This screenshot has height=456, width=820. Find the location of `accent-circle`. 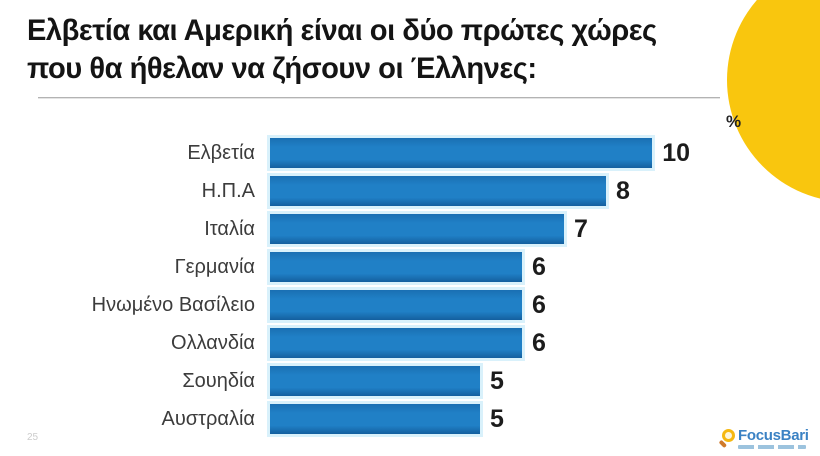

accent-circle is located at coordinates (773, 101).